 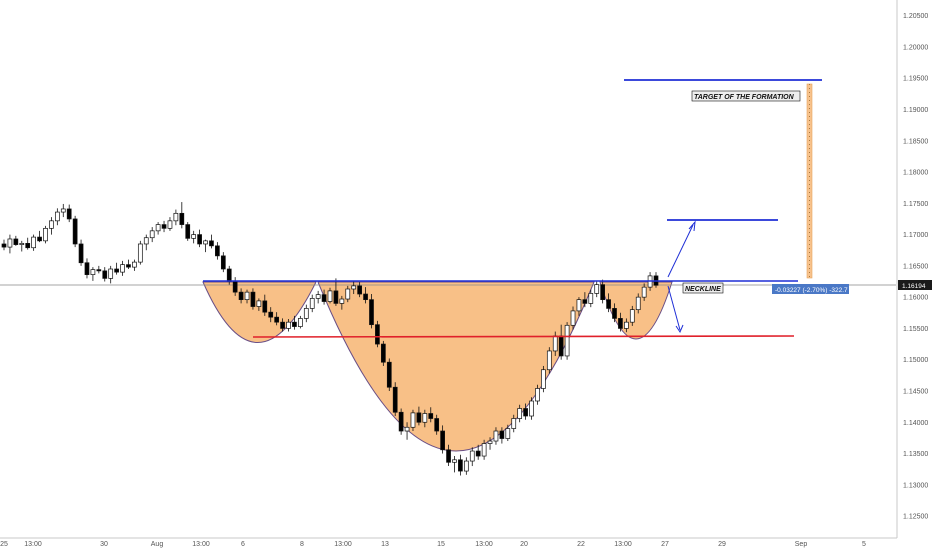 I want to click on current-price-label: 1.16194, so click(x=914, y=286).